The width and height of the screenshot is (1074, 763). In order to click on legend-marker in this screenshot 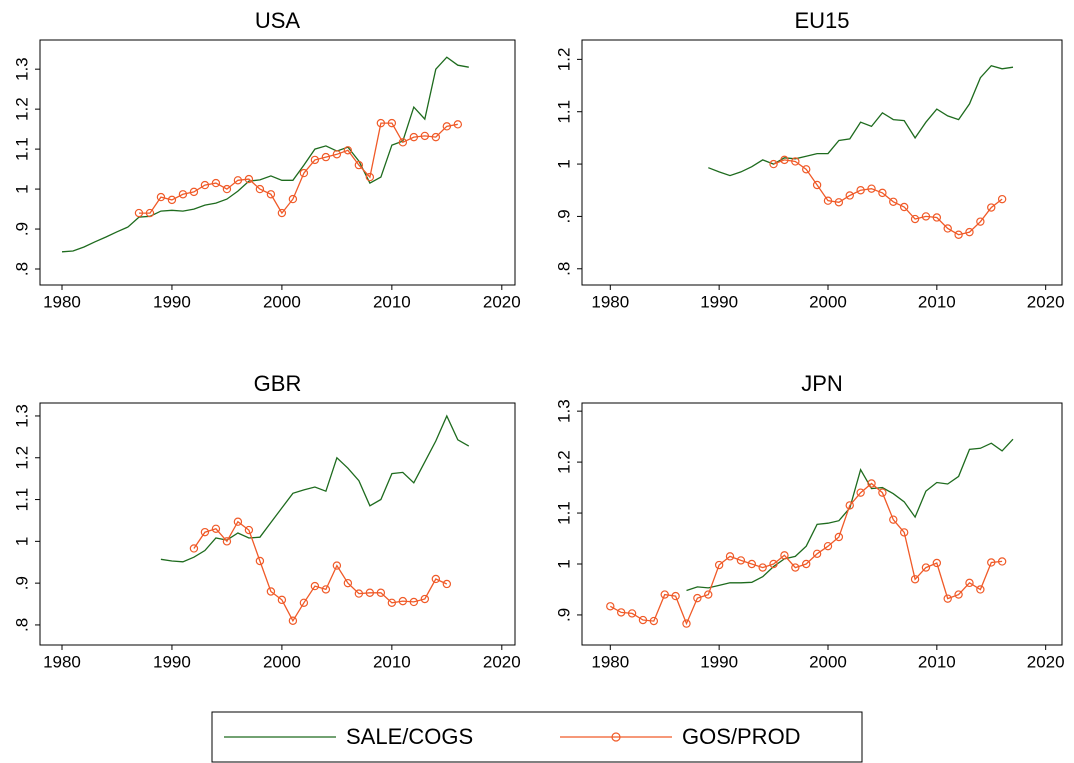, I will do `click(616, 737)`.